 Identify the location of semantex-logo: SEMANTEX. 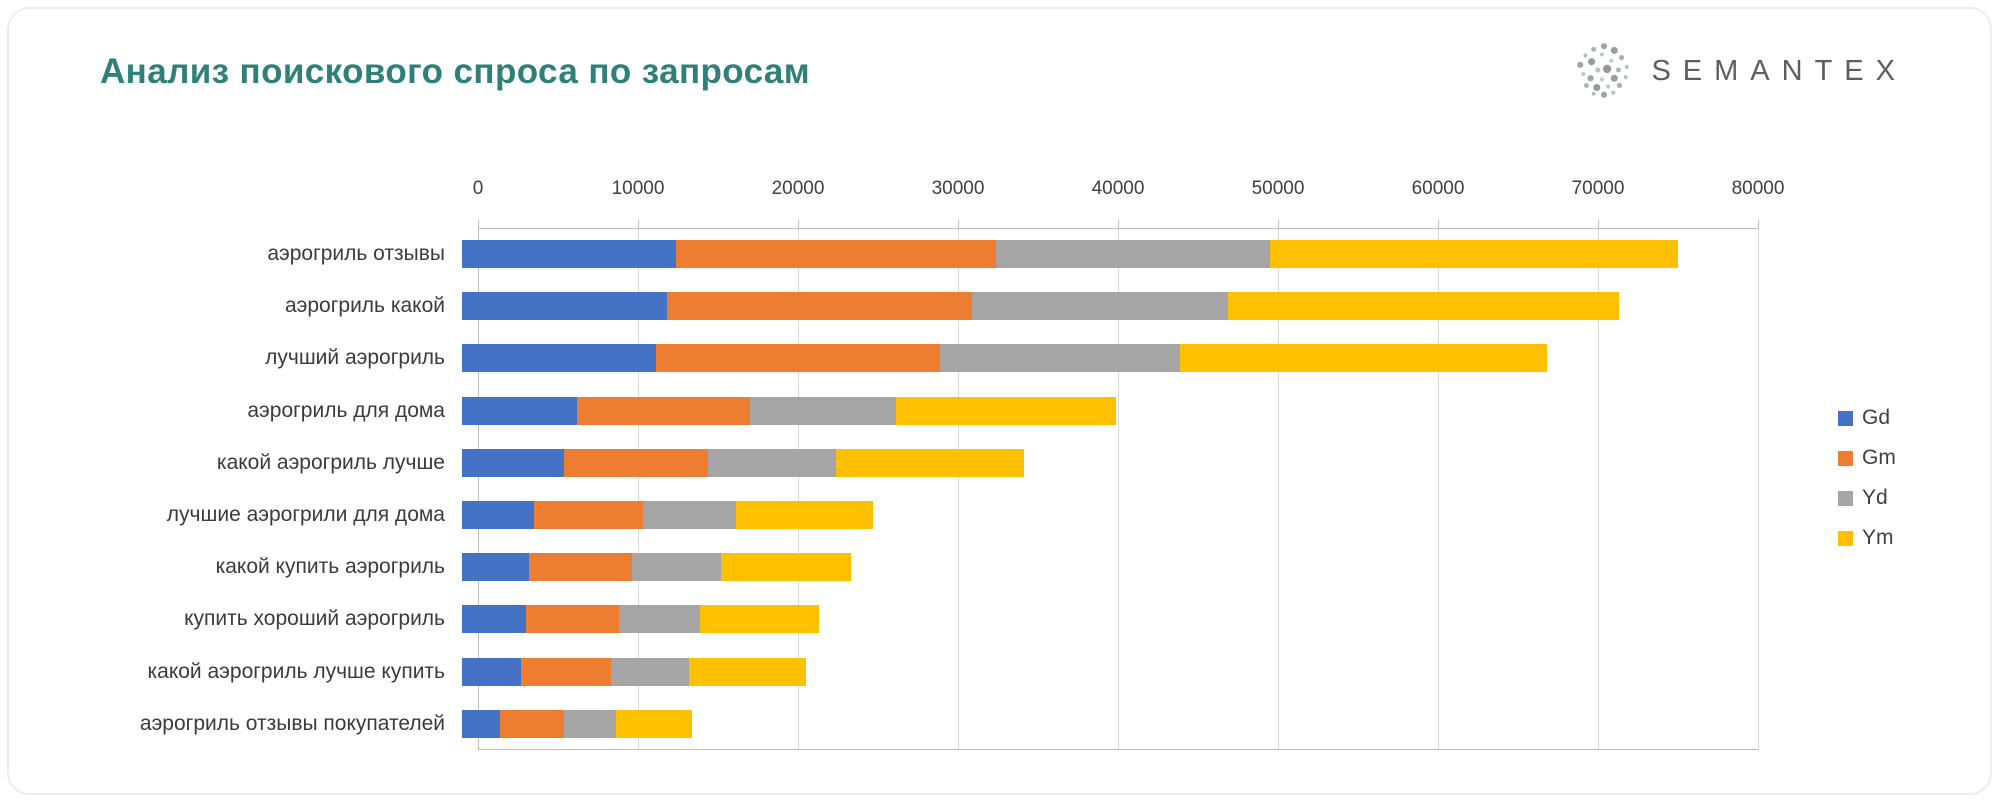
(1740, 71).